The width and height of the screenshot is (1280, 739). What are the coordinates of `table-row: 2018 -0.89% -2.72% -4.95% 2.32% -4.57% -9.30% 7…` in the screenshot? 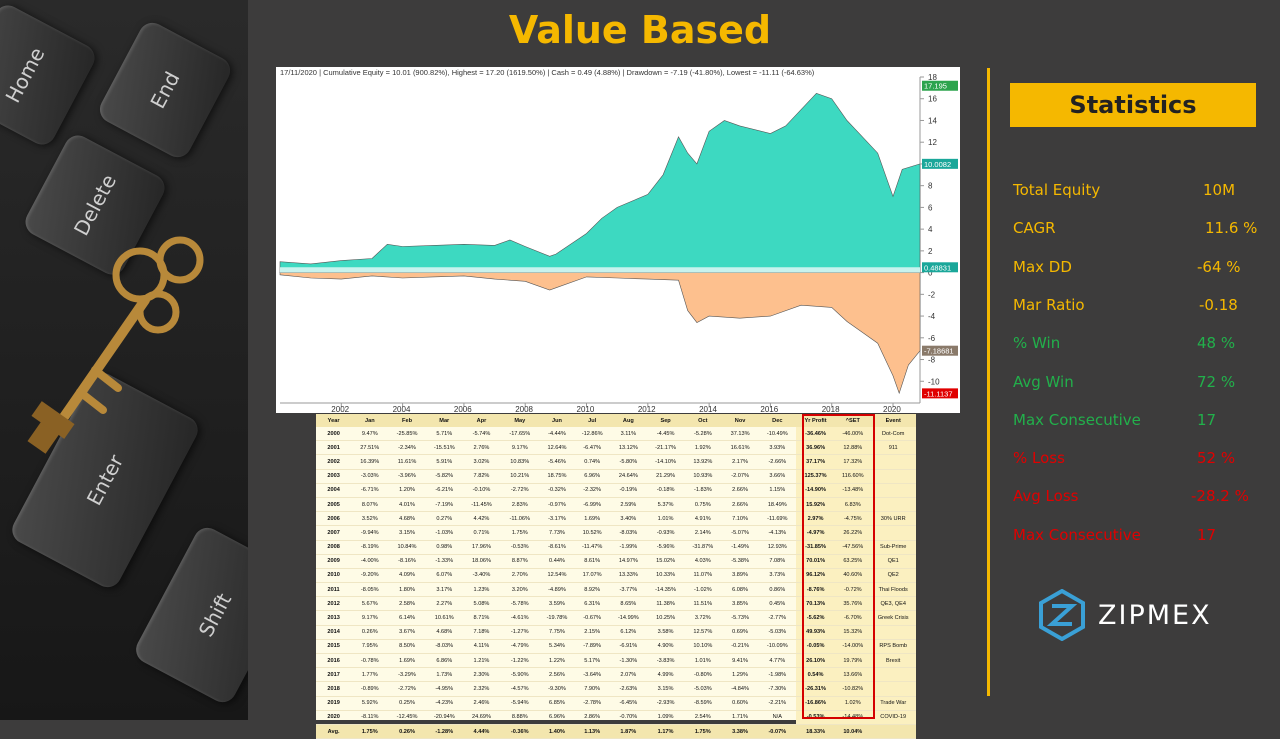 It's located at (616, 689).